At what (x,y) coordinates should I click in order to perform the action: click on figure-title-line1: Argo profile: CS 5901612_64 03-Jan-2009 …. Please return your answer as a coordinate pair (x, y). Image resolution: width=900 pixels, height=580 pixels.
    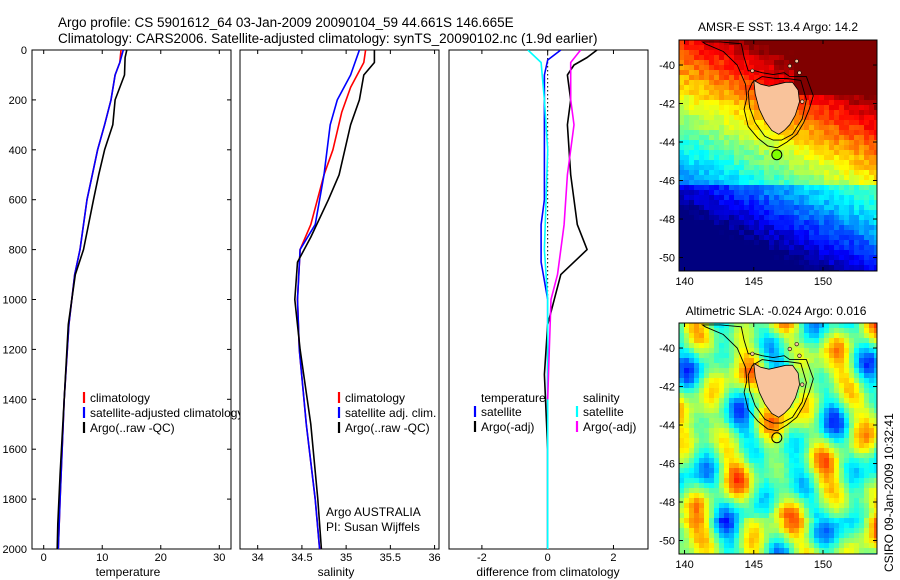
    Looking at the image, I should click on (286, 22).